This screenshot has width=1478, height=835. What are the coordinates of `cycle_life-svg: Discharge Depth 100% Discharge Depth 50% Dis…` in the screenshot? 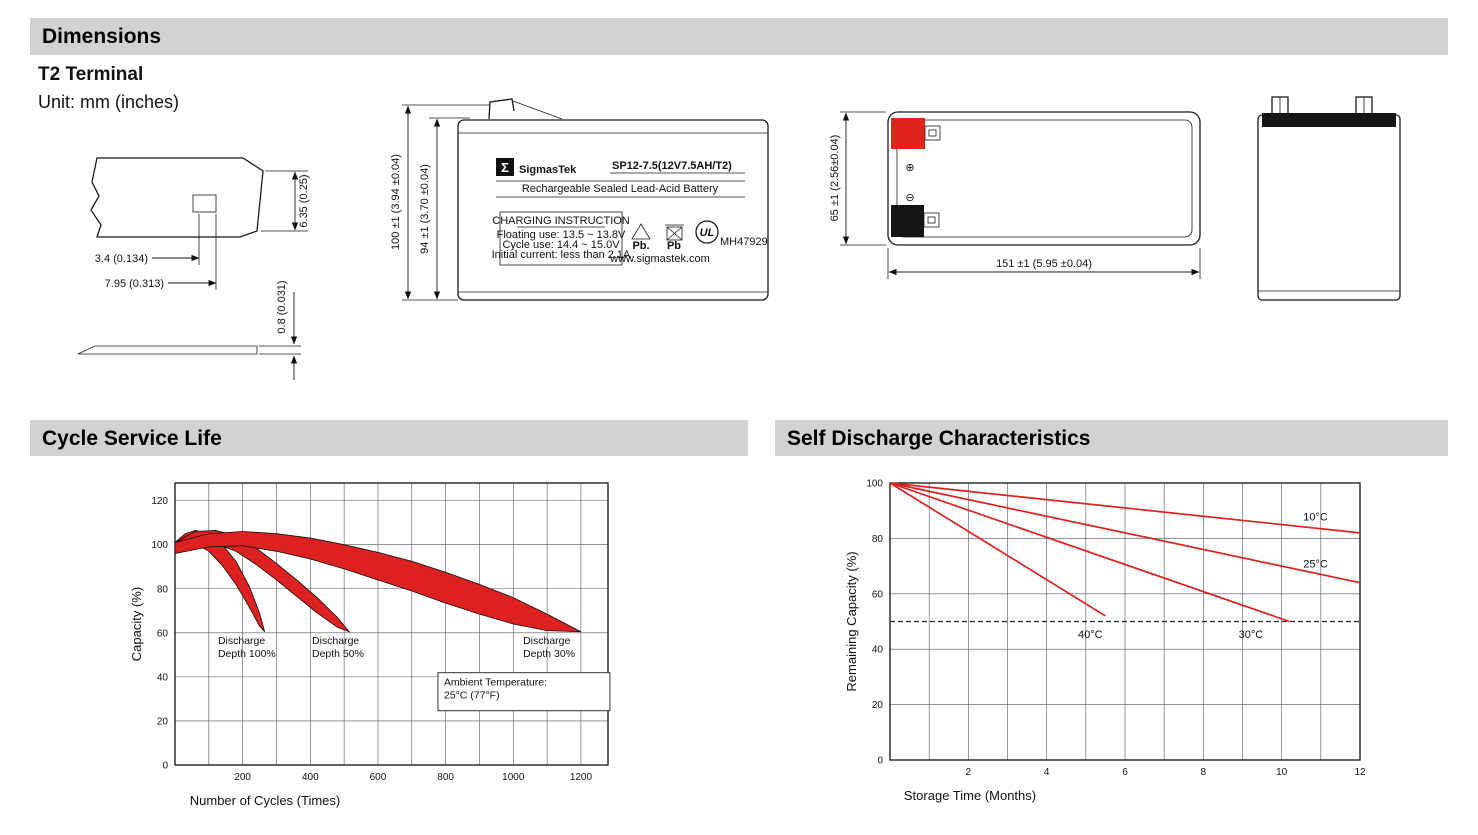 It's located at (370, 645).